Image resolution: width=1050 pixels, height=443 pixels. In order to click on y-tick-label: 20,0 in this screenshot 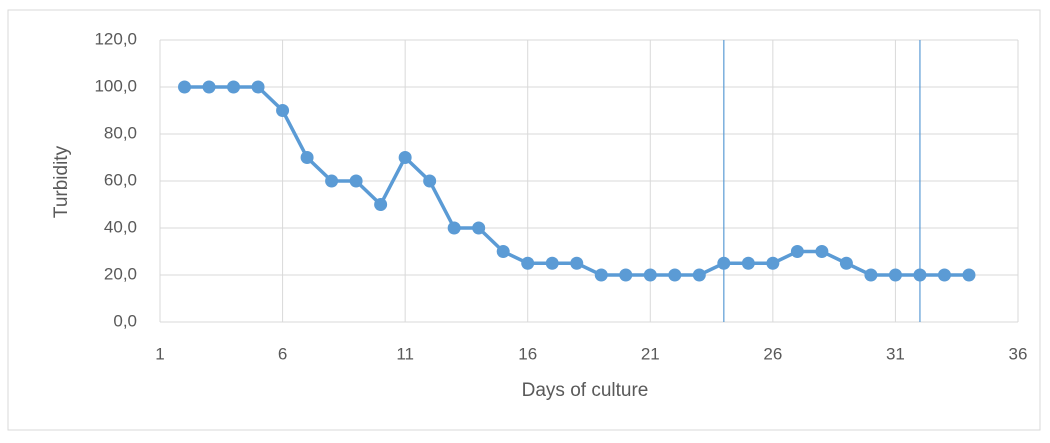, I will do `click(120, 273)`.